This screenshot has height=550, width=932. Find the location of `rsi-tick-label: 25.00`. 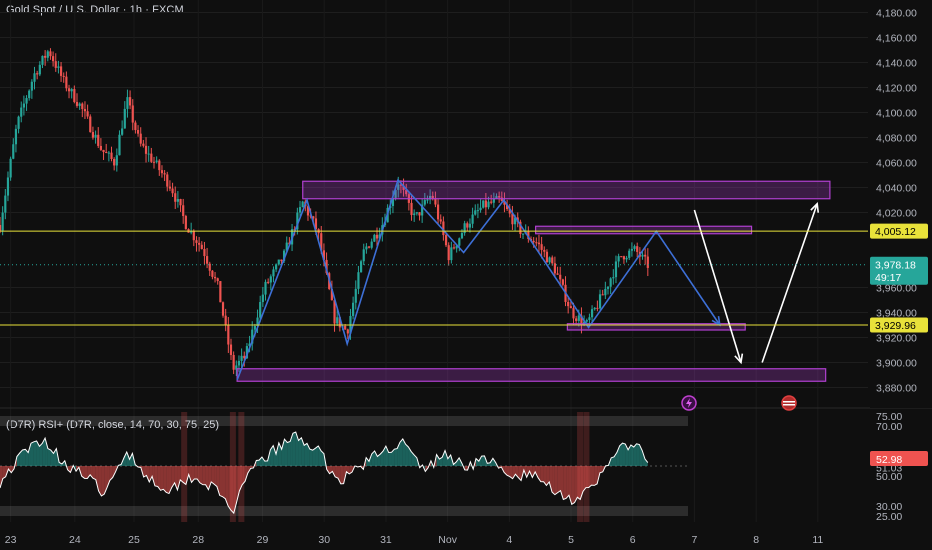

rsi-tick-label: 25.00 is located at coordinates (889, 517).